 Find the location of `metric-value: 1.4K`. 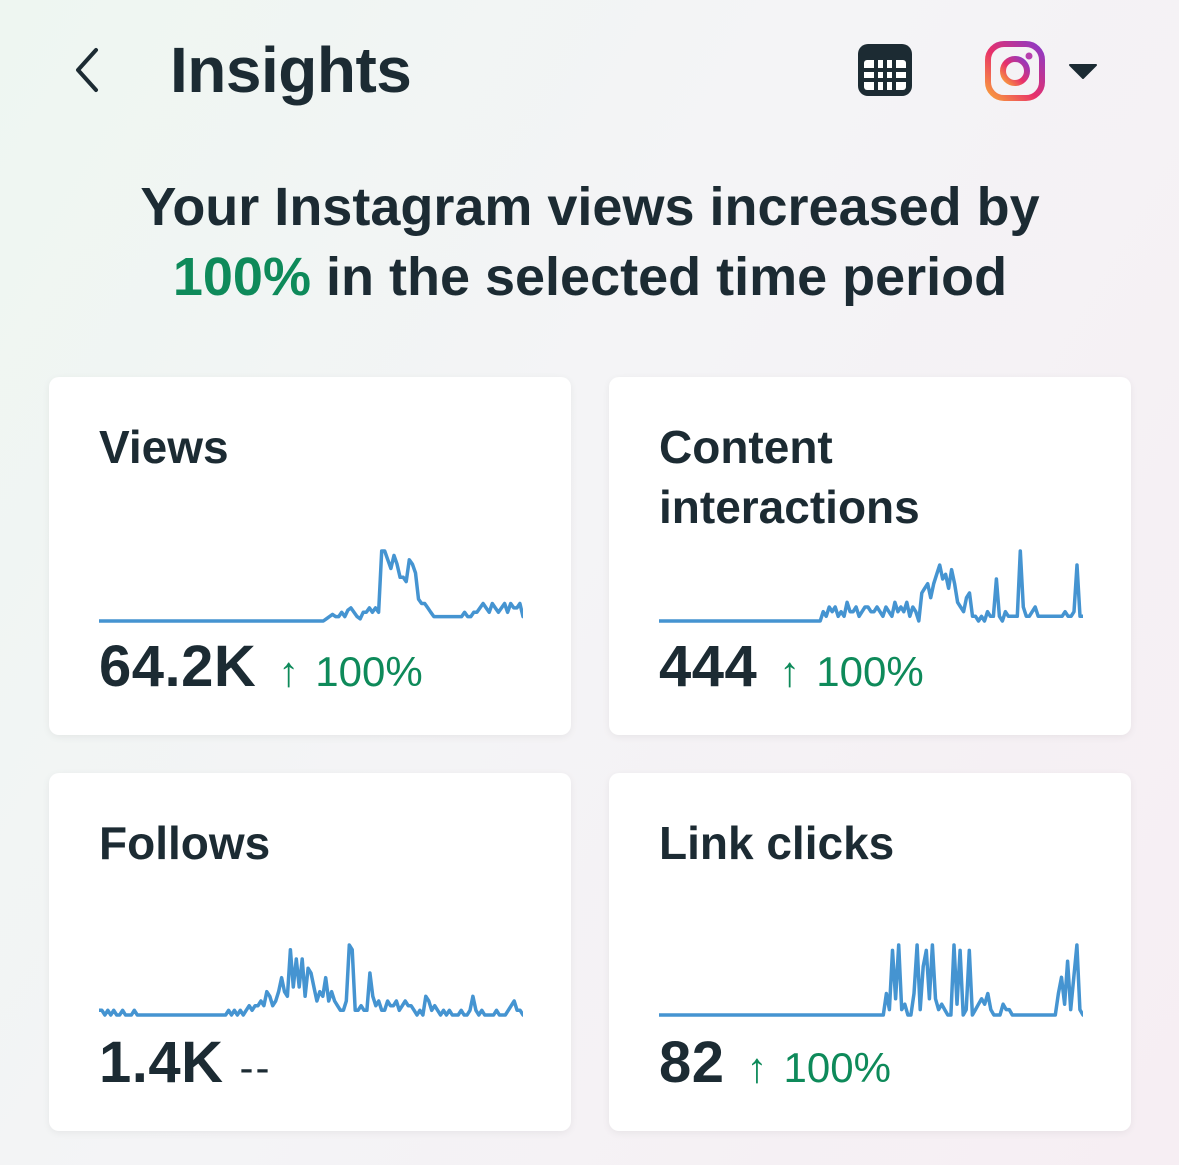

metric-value: 1.4K is located at coordinates (161, 1062).